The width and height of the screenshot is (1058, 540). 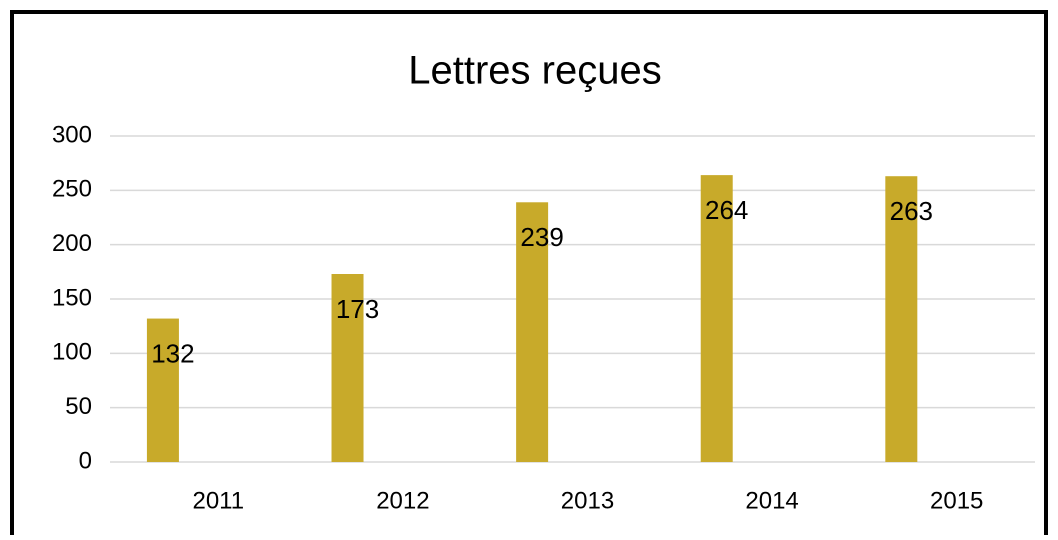 I want to click on data-label: 264, so click(x=726, y=210).